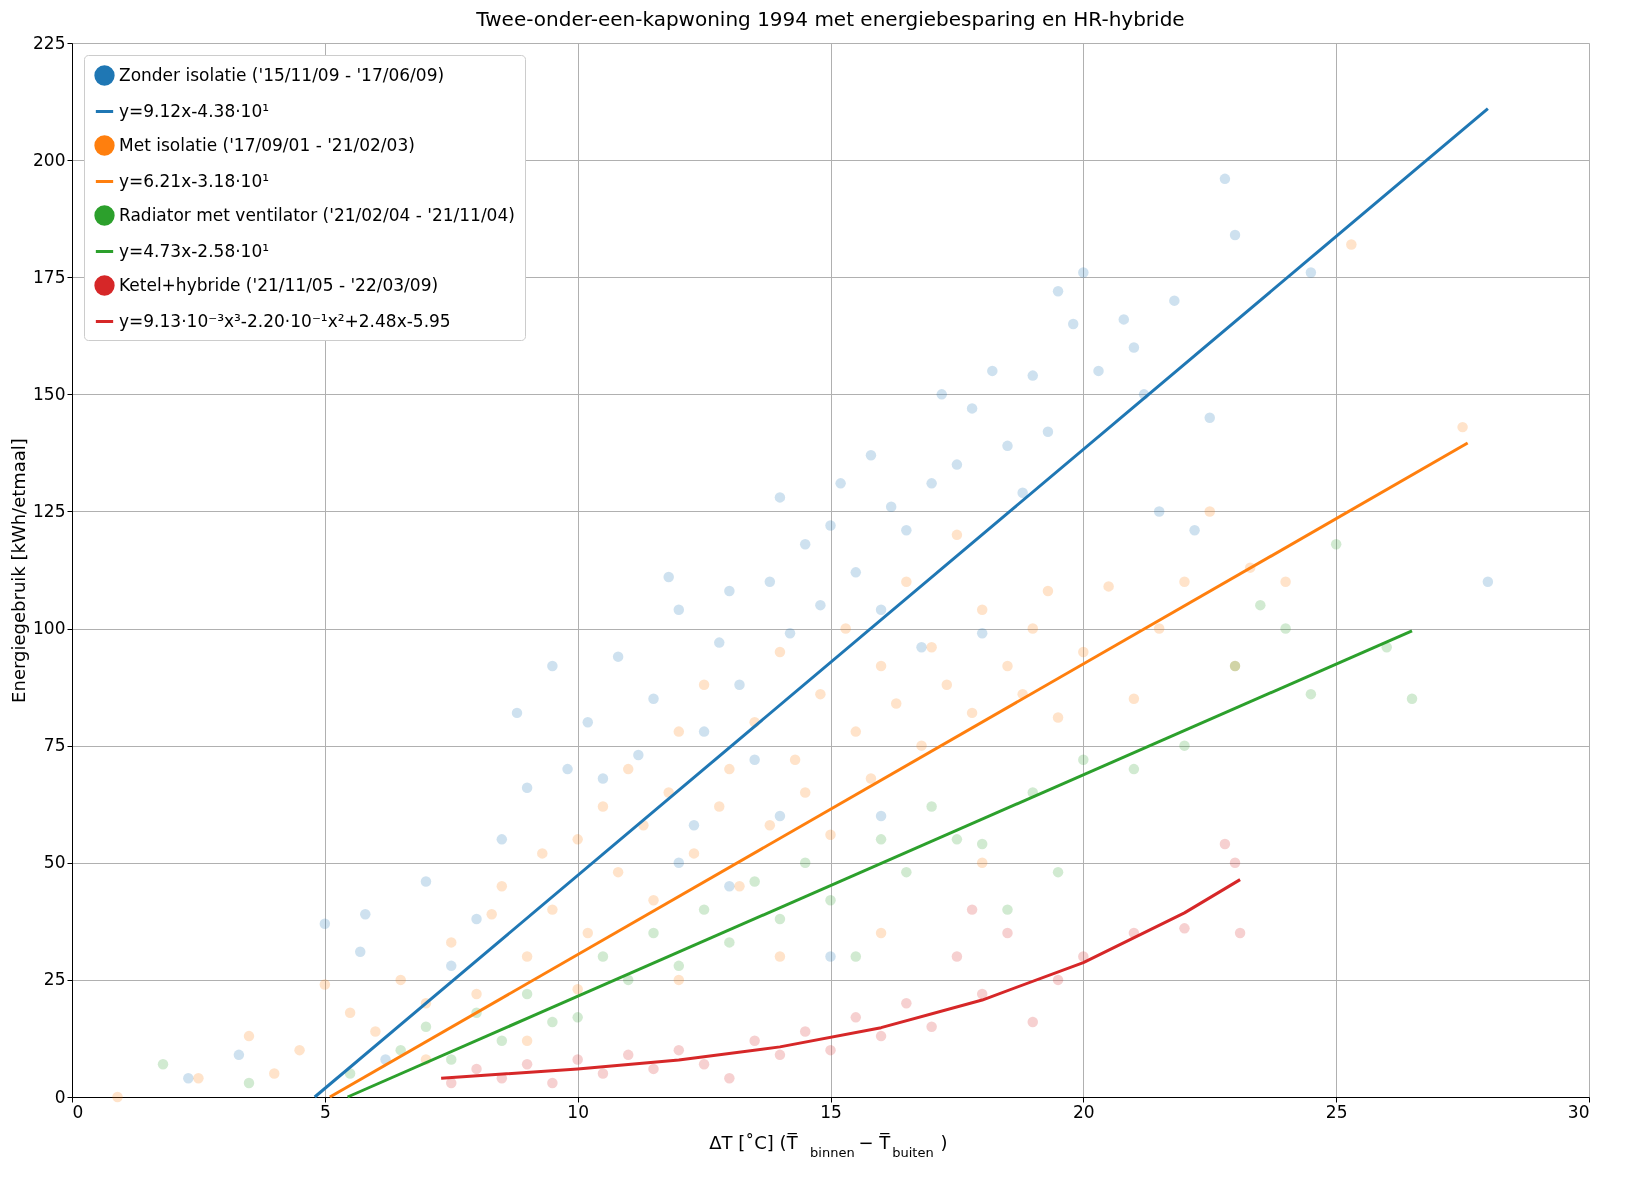  I want to click on x-tick-label: 30, so click(1578, 1111).